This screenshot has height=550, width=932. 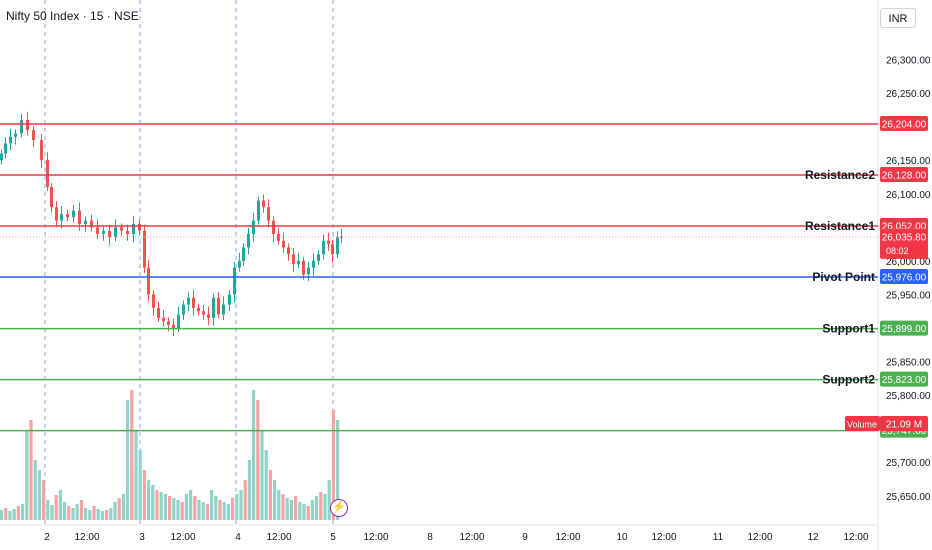 I want to click on price-tick-label: 26,150.00, so click(x=908, y=161).